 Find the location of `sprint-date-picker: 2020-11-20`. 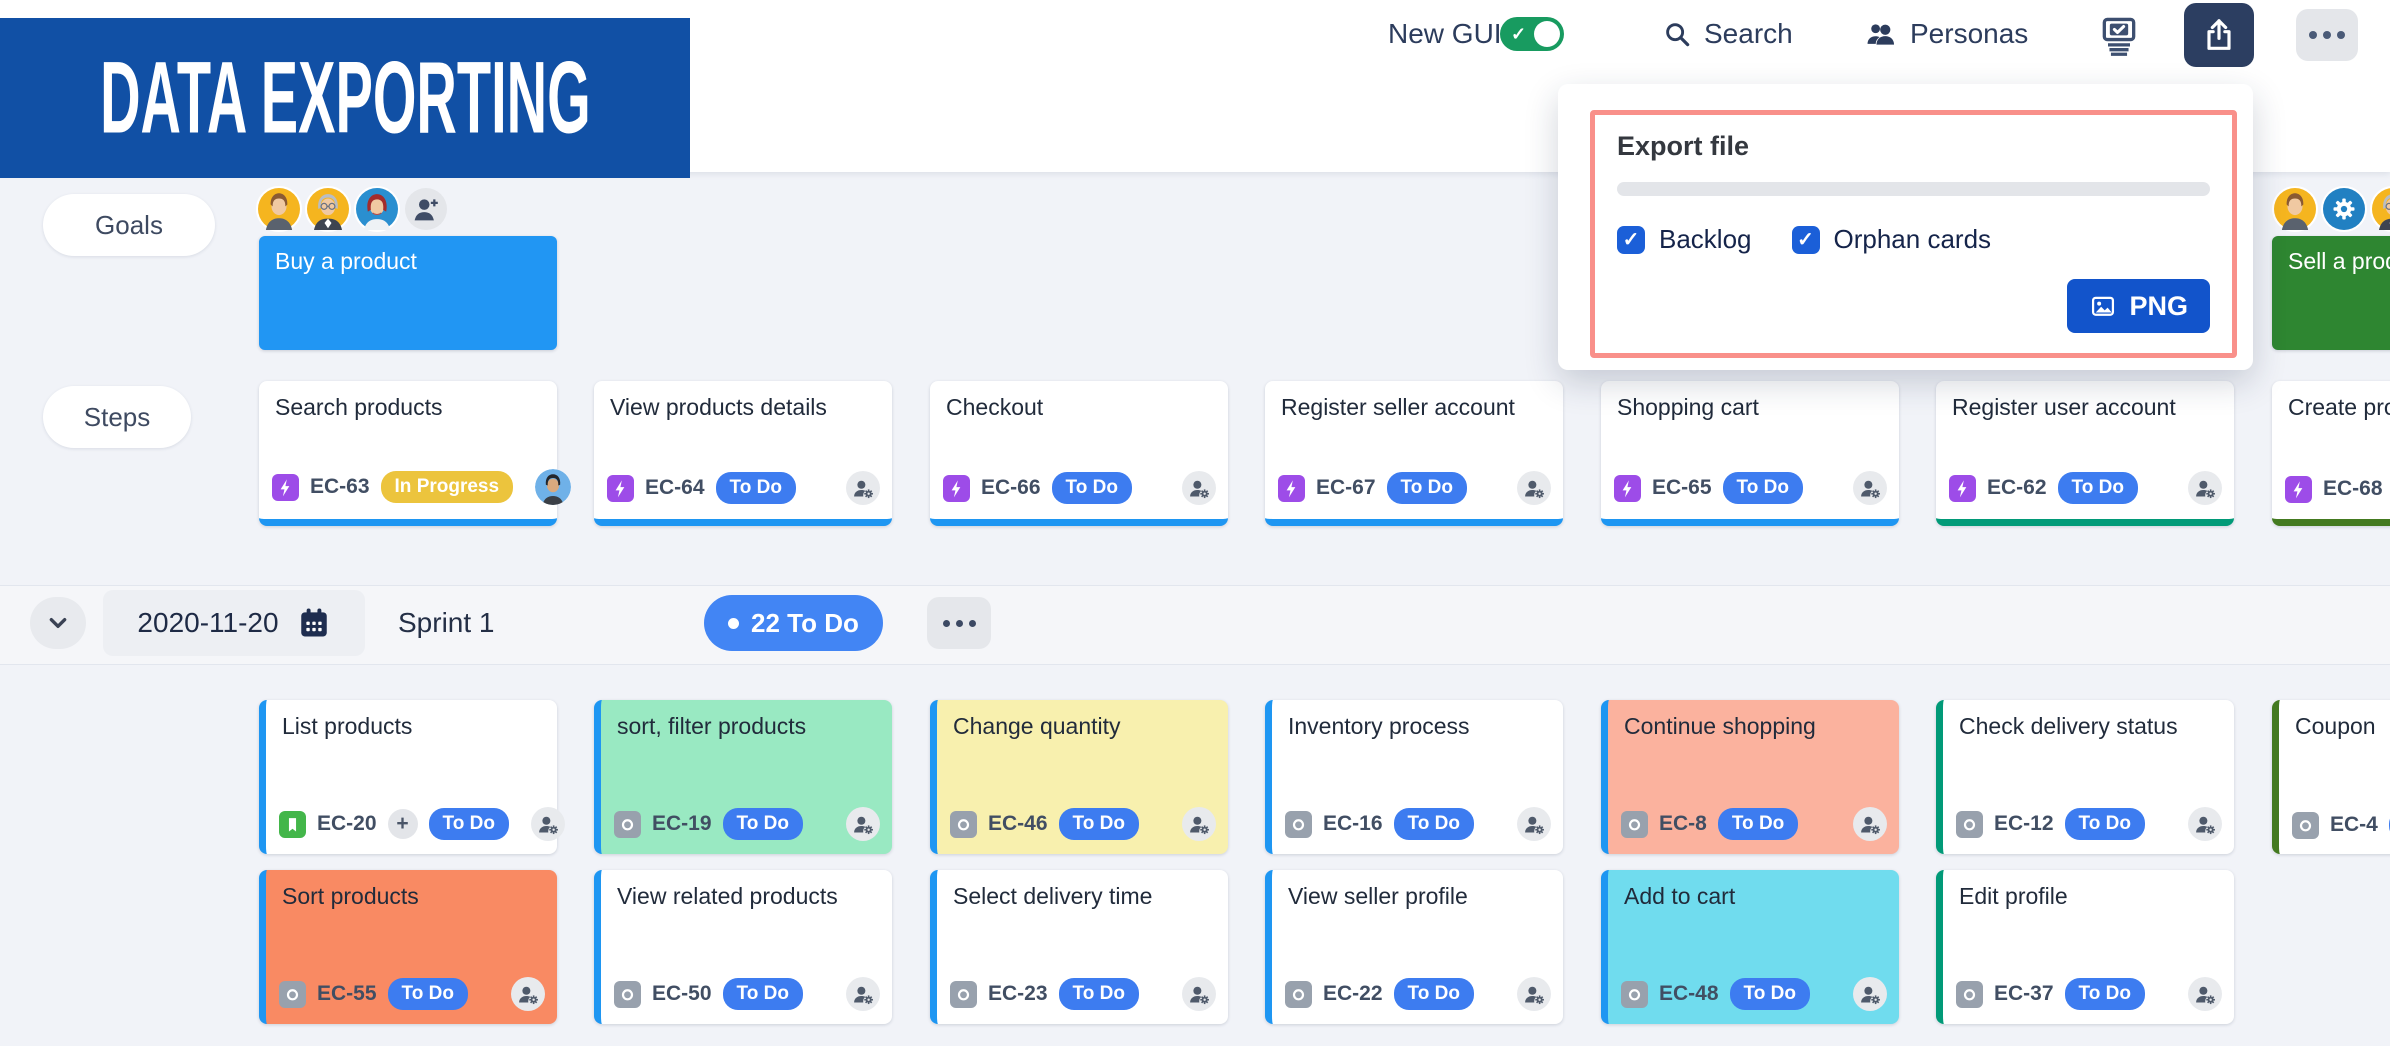

sprint-date-picker: 2020-11-20 is located at coordinates (234, 623).